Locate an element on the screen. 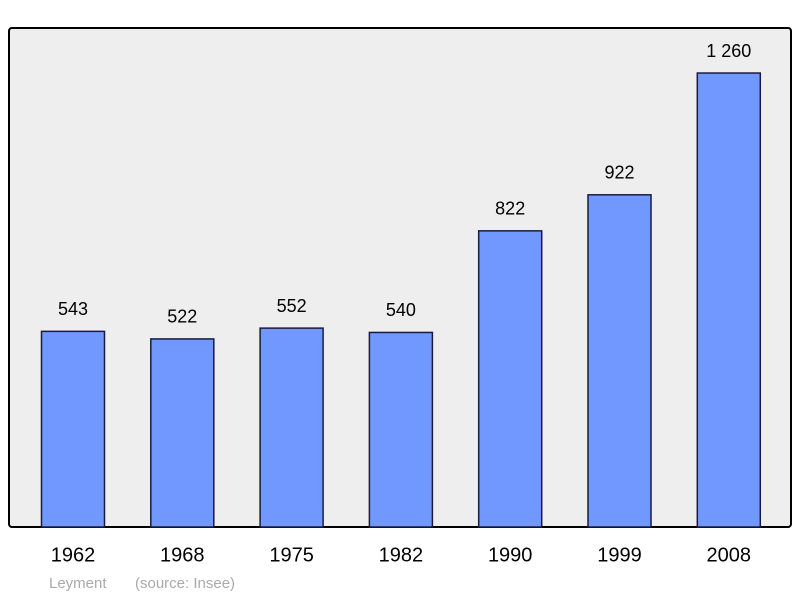  x-tick-label: 1962 is located at coordinates (73, 555).